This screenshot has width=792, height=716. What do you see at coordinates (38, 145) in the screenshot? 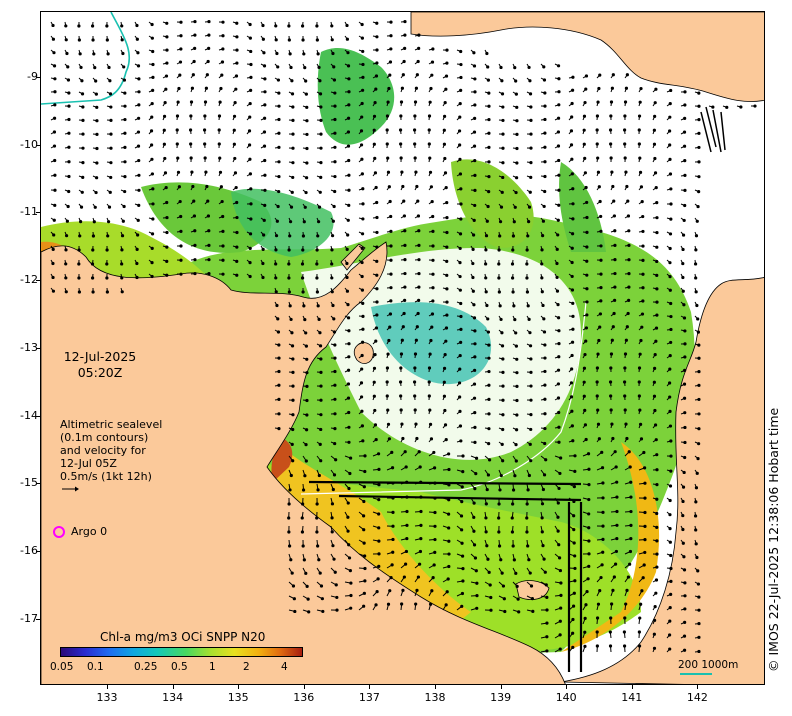
I see `y-tick-mark` at bounding box center [38, 145].